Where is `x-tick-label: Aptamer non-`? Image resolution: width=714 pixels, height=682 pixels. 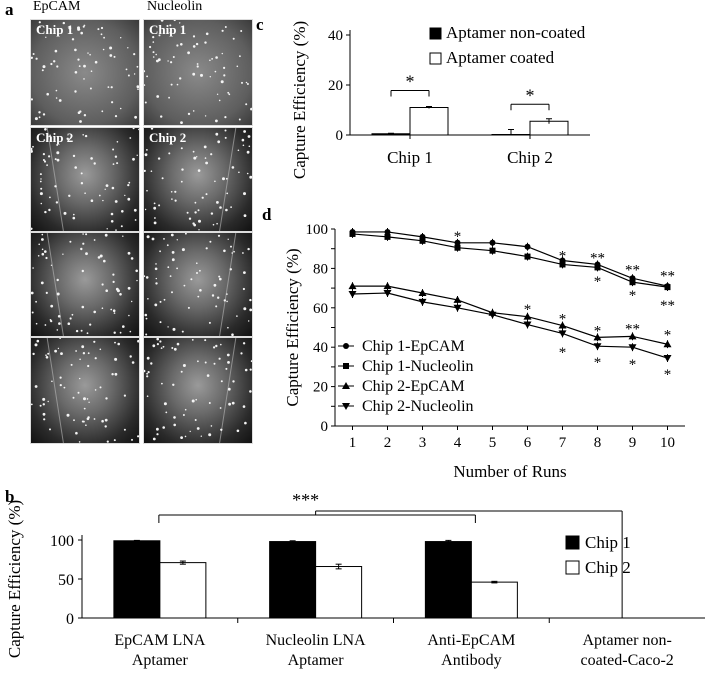 x-tick-label: Aptamer non- is located at coordinates (626, 640).